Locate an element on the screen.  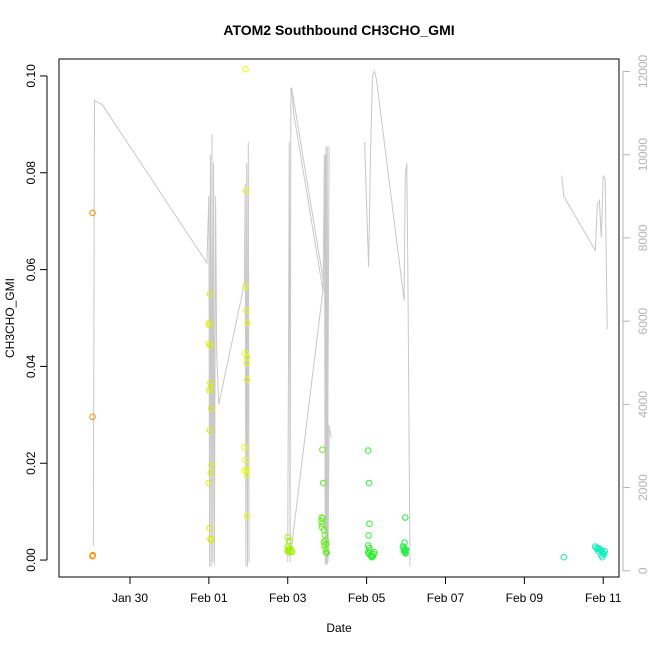
x-tick-label: Feb 01 is located at coordinates (209, 598).